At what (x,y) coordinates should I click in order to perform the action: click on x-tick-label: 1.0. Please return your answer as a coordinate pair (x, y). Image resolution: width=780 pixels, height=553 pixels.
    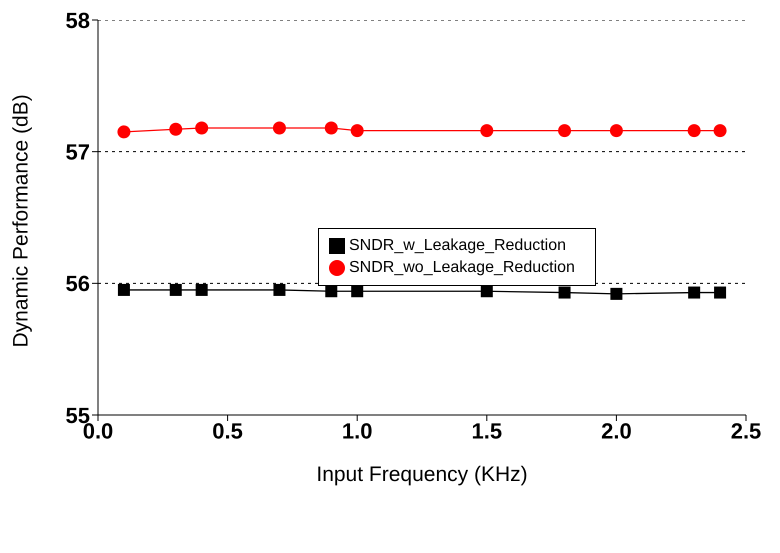
    Looking at the image, I should click on (357, 431).